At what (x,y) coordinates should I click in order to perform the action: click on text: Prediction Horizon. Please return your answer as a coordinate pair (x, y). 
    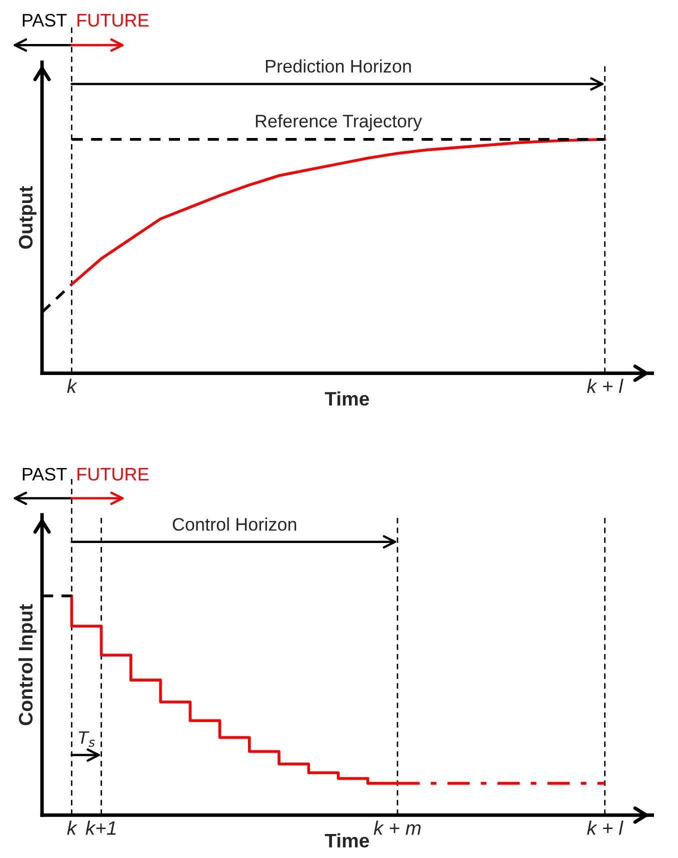
    Looking at the image, I should click on (338, 66).